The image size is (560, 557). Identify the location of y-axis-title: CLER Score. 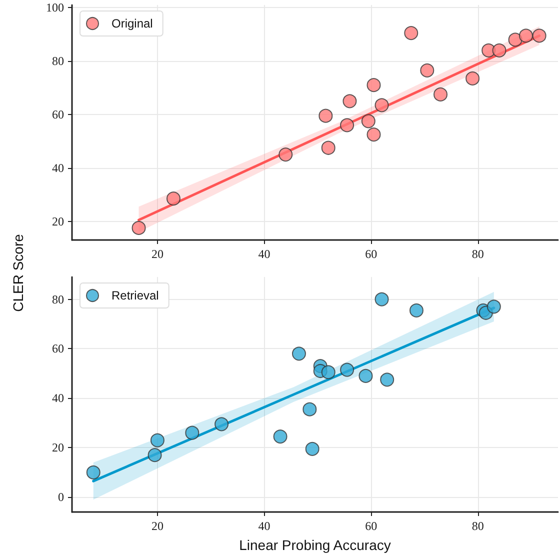
(18, 273).